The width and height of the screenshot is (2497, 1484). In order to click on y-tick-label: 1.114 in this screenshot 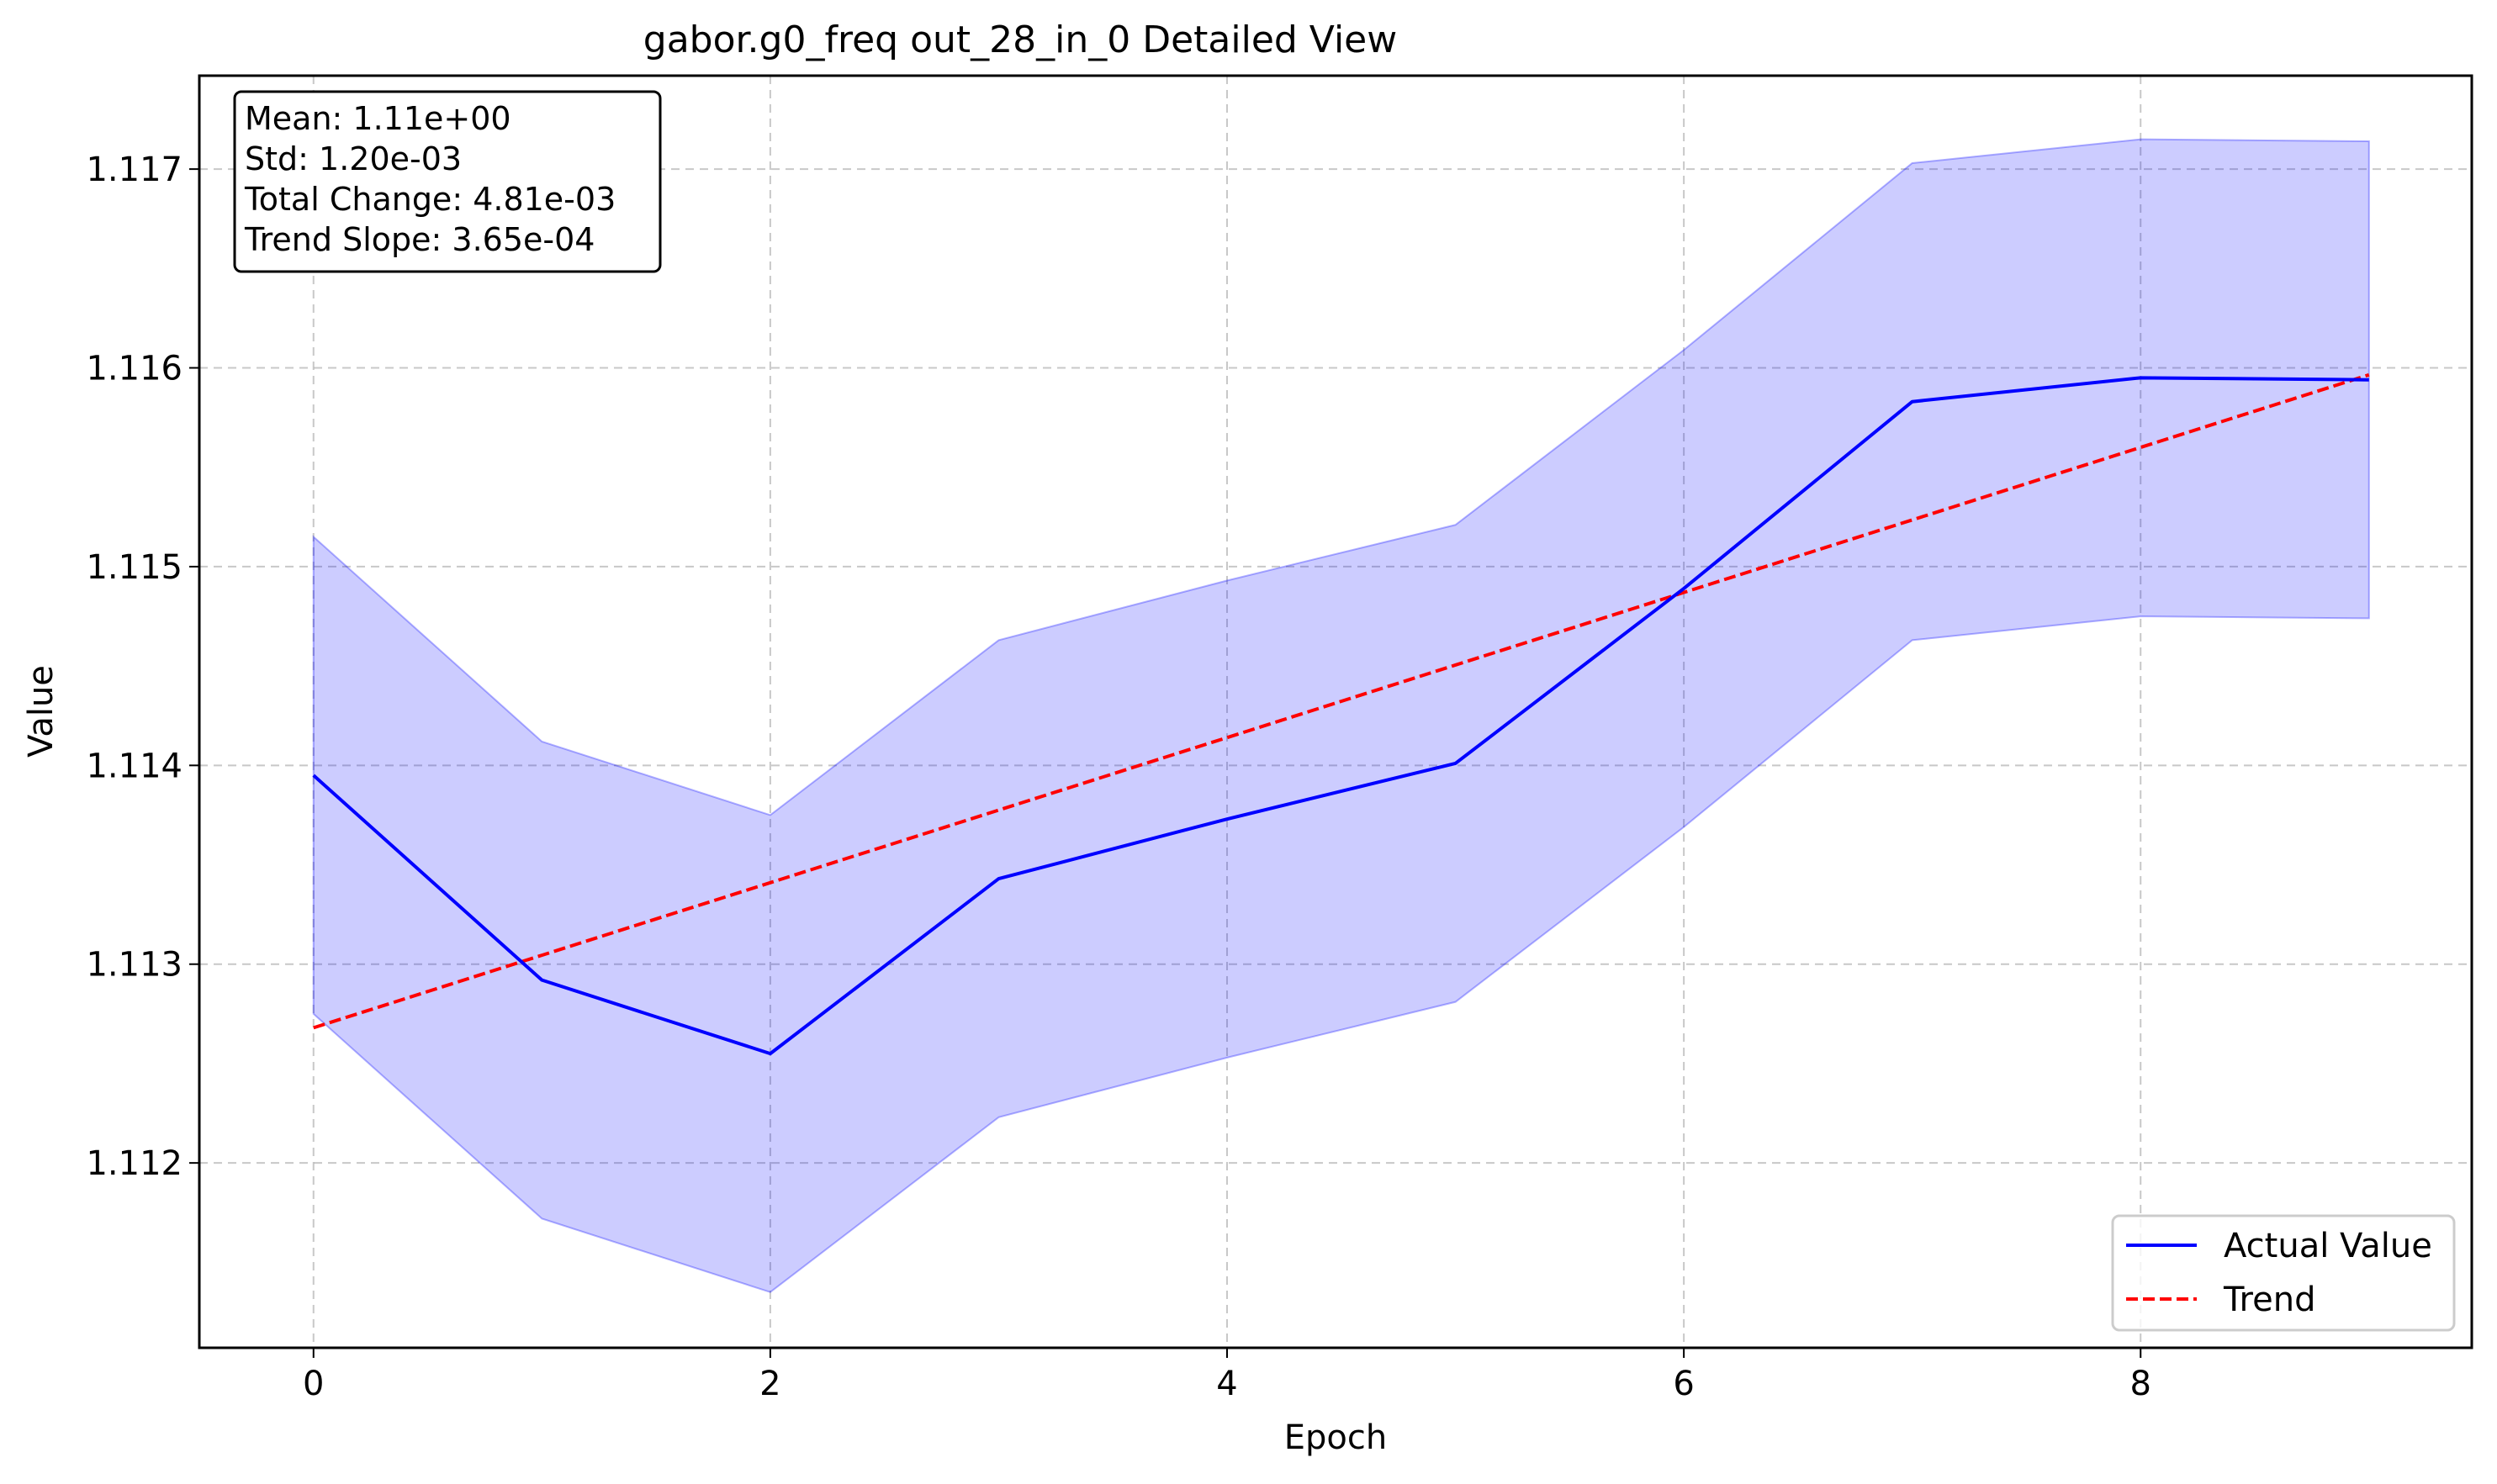, I will do `click(134, 766)`.